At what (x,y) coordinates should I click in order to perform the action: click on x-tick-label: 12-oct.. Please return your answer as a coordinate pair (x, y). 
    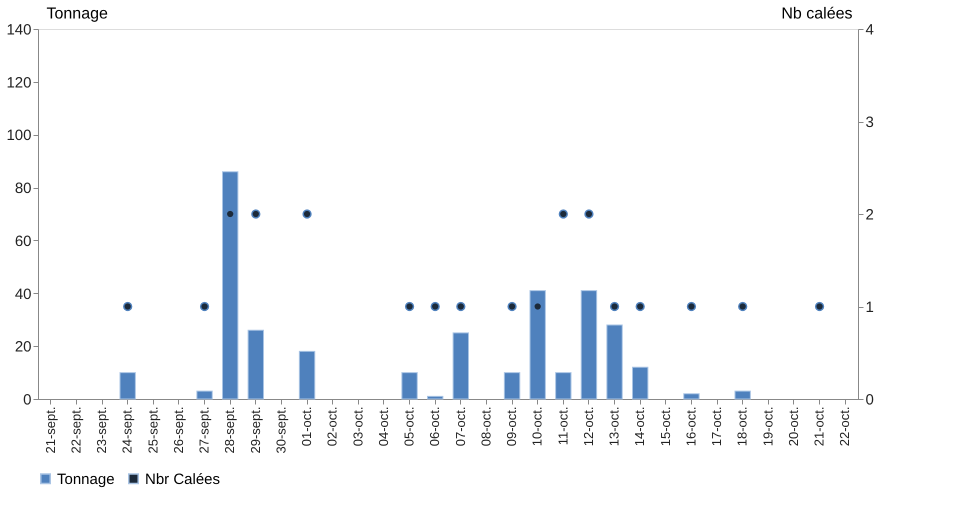
    Looking at the image, I should click on (588, 426).